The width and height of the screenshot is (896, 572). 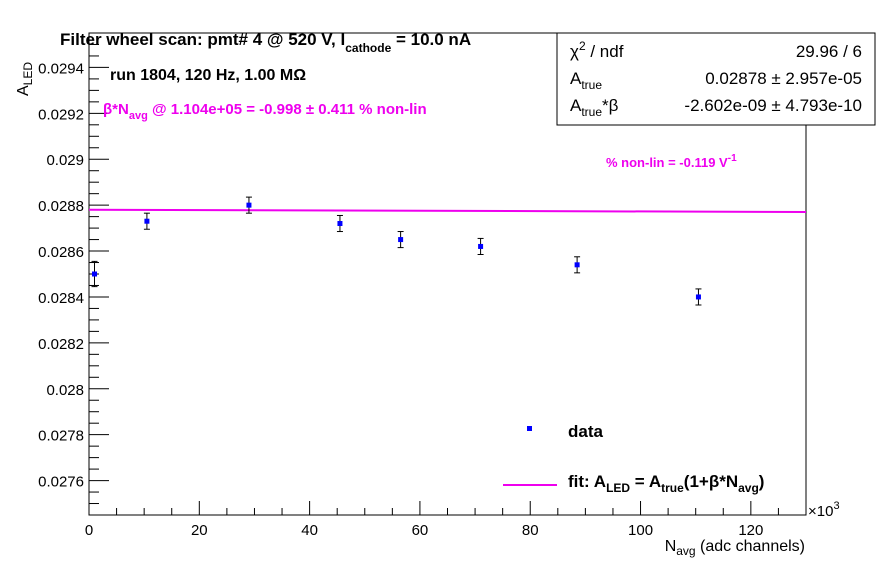 What do you see at coordinates (640, 530) in the screenshot?
I see `x-tick-label: 100` at bounding box center [640, 530].